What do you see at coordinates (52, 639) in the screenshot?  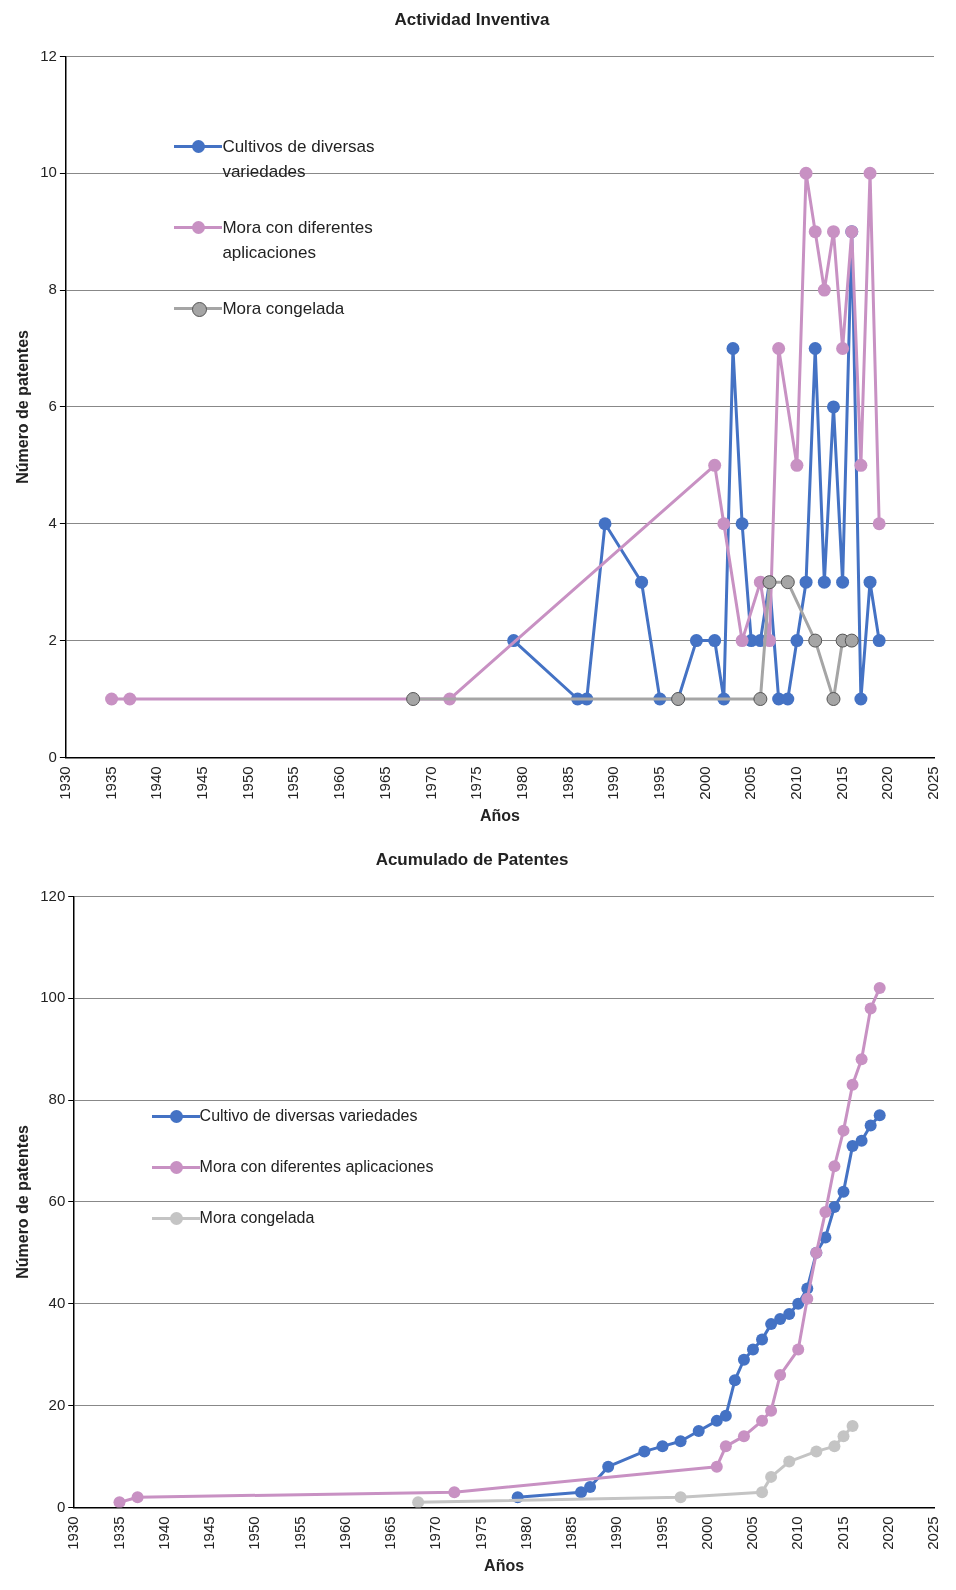 I see `y-tick-label: 2` at bounding box center [52, 639].